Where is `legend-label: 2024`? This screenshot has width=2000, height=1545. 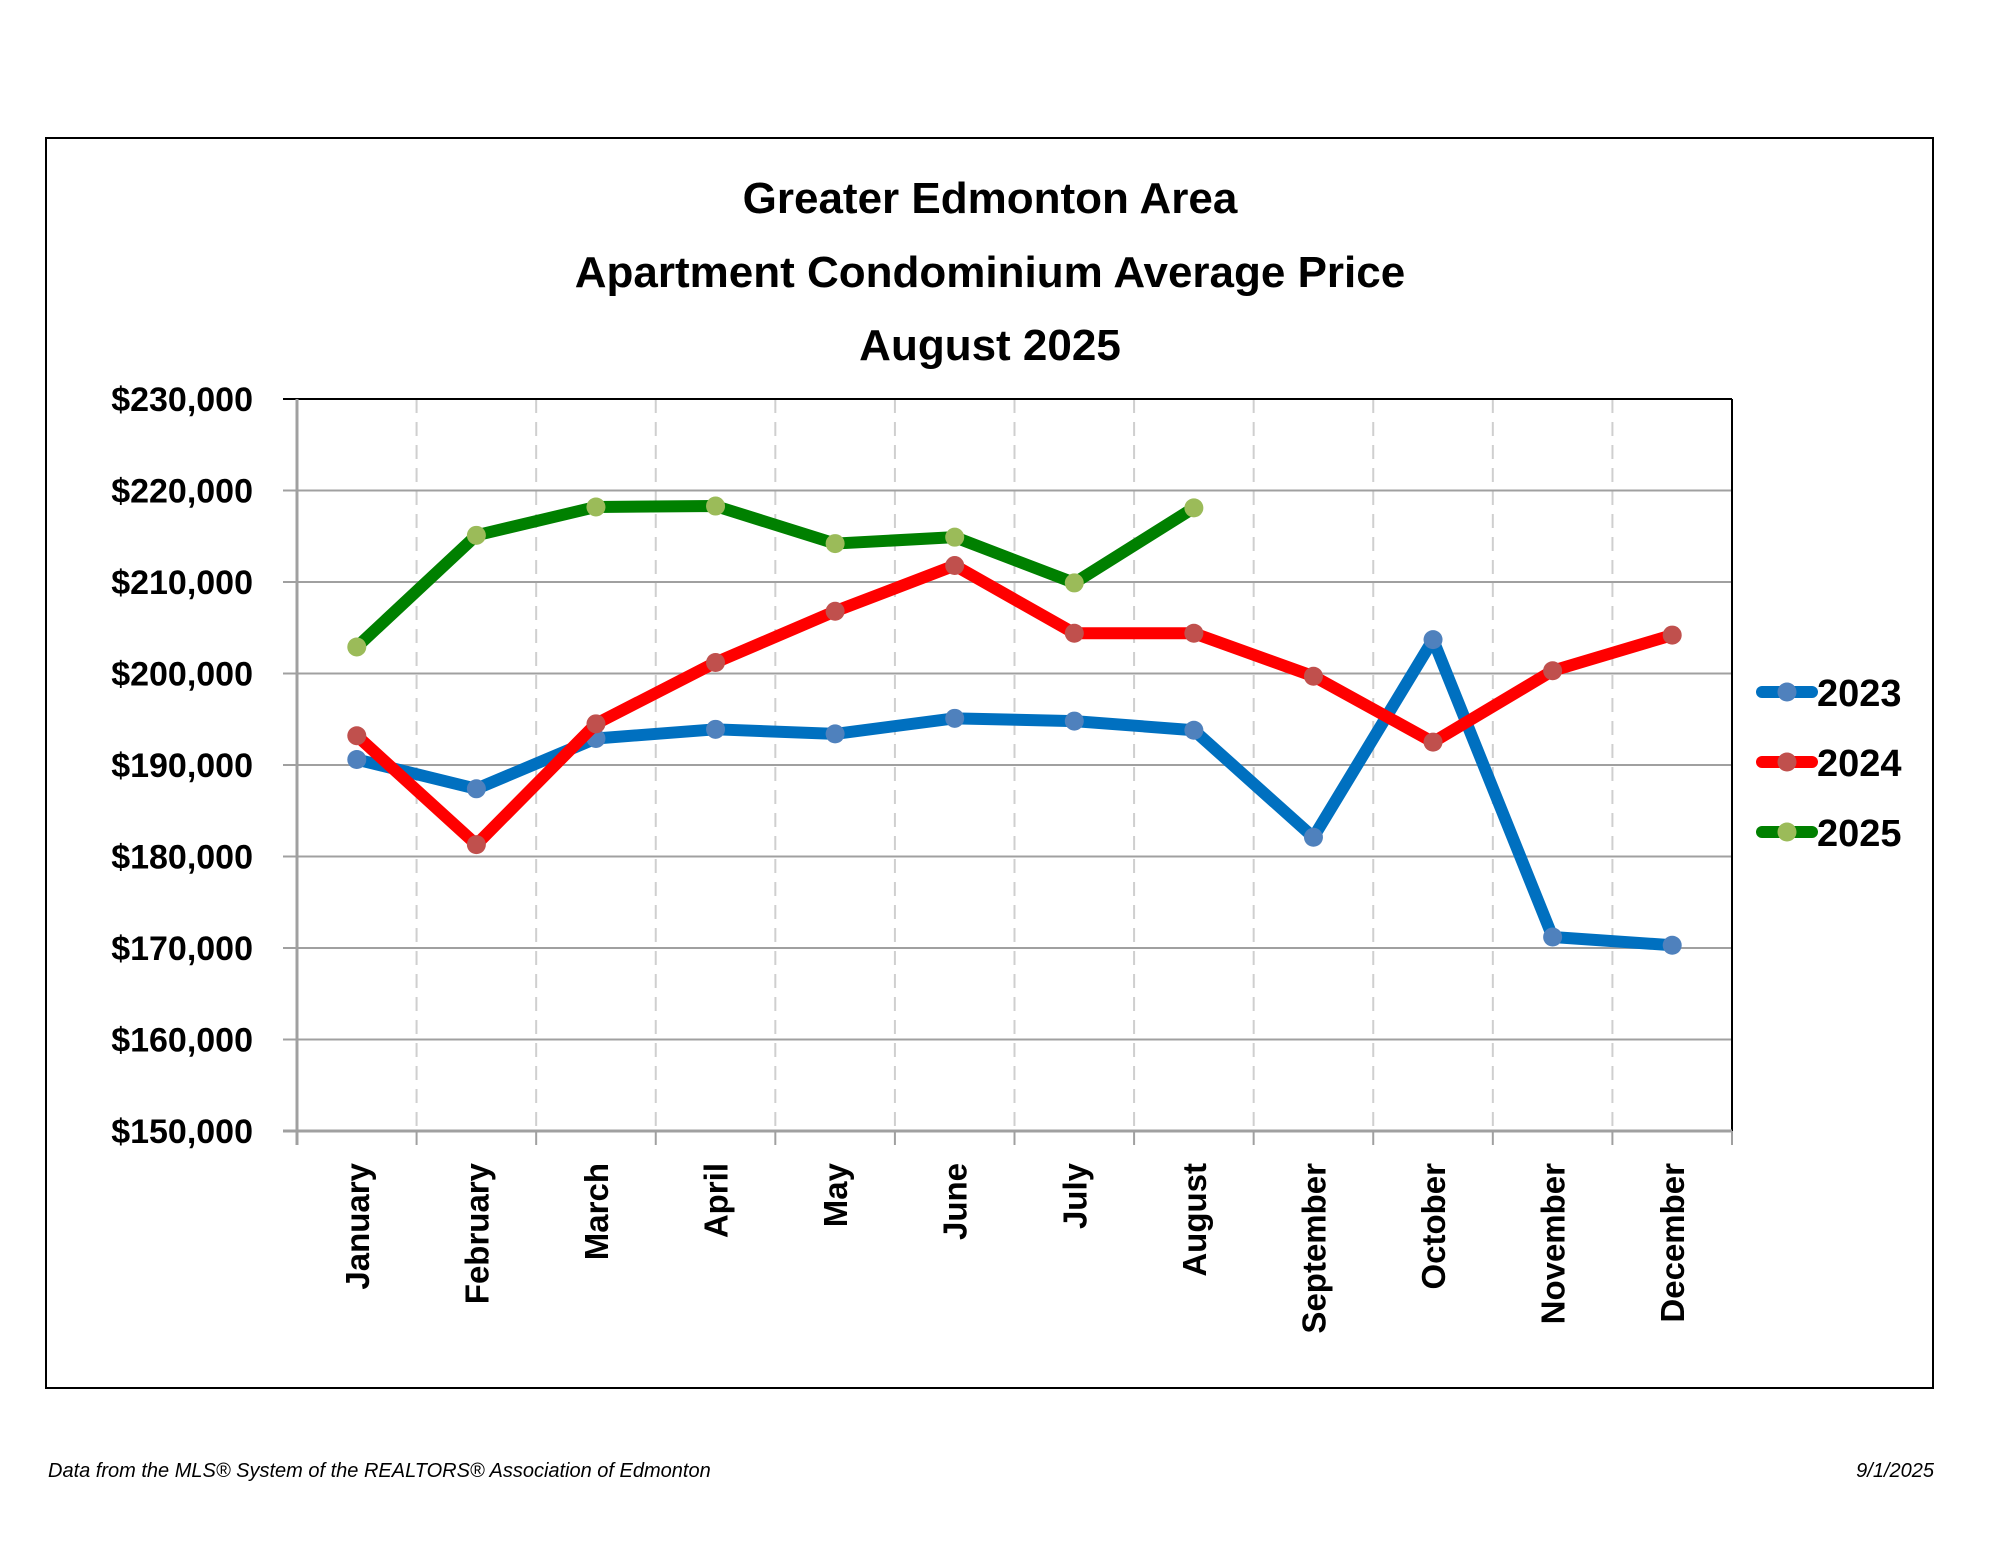 legend-label: 2024 is located at coordinates (1859, 764).